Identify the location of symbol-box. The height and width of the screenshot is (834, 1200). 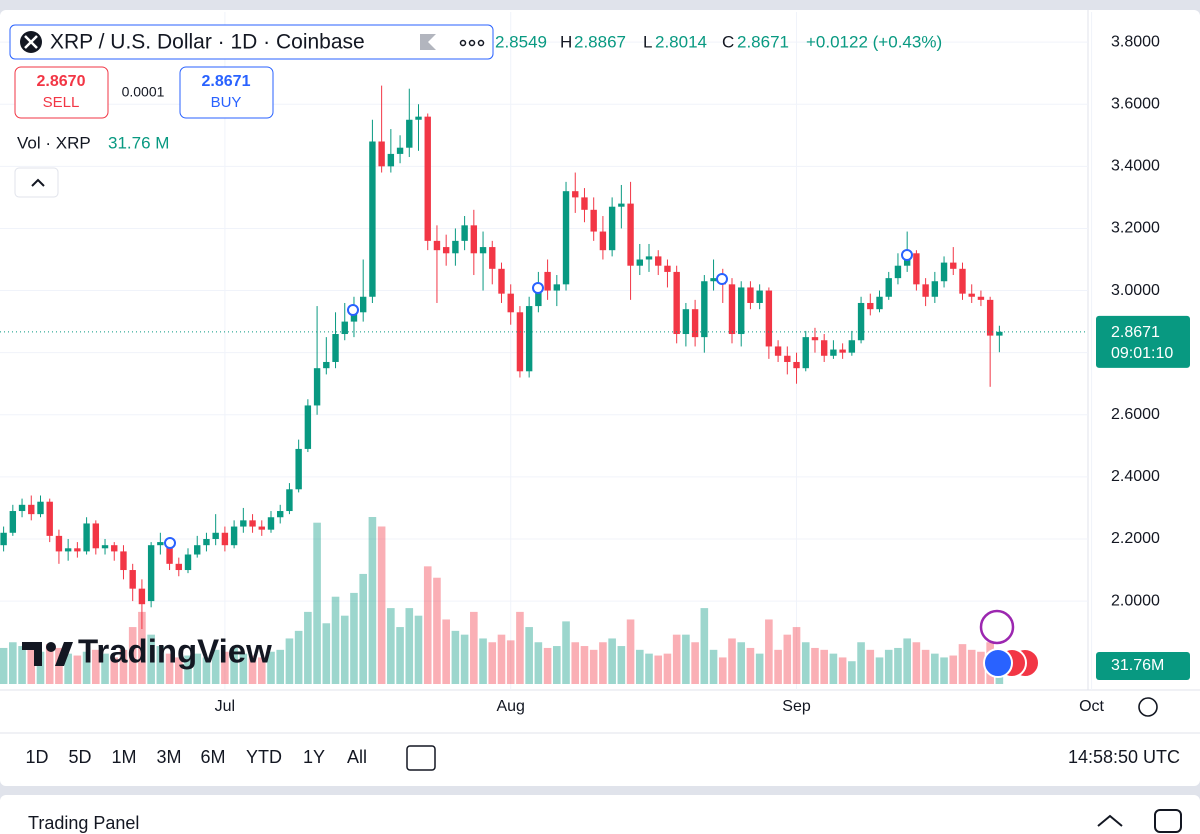
(251, 42).